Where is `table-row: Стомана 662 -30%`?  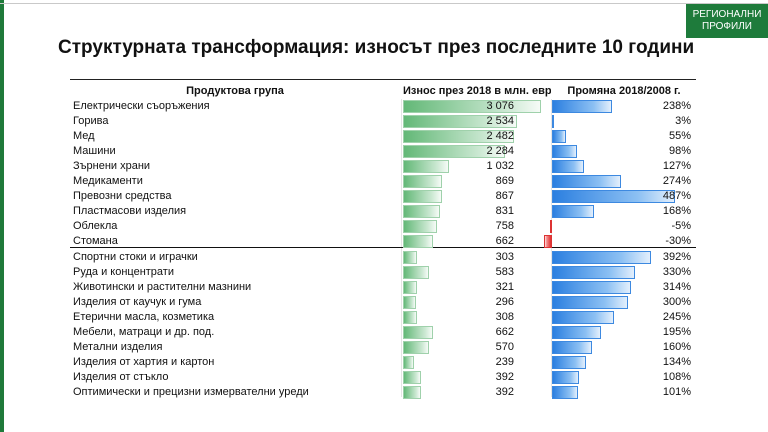
table-row: Стомана 662 -30% is located at coordinates (383, 241).